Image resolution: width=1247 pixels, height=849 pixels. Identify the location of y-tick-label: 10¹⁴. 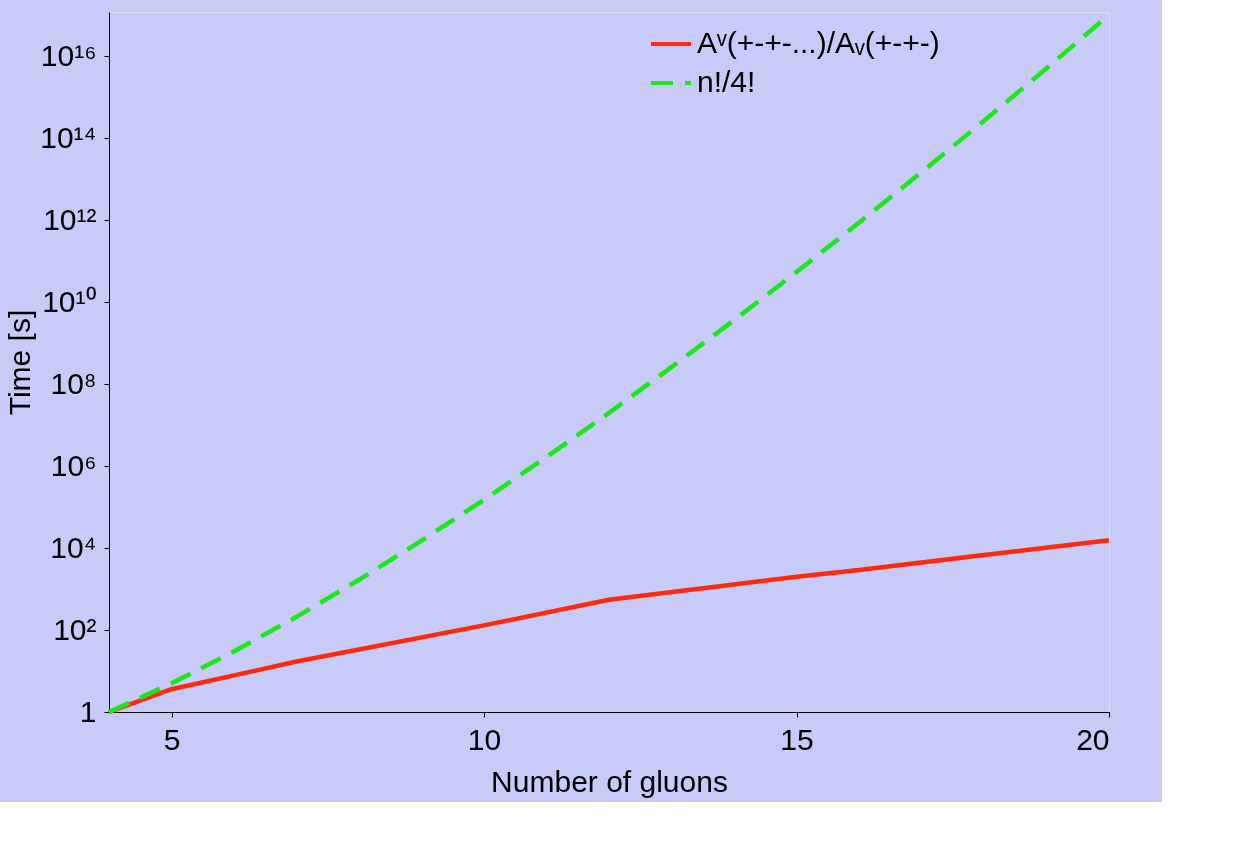
(68, 137).